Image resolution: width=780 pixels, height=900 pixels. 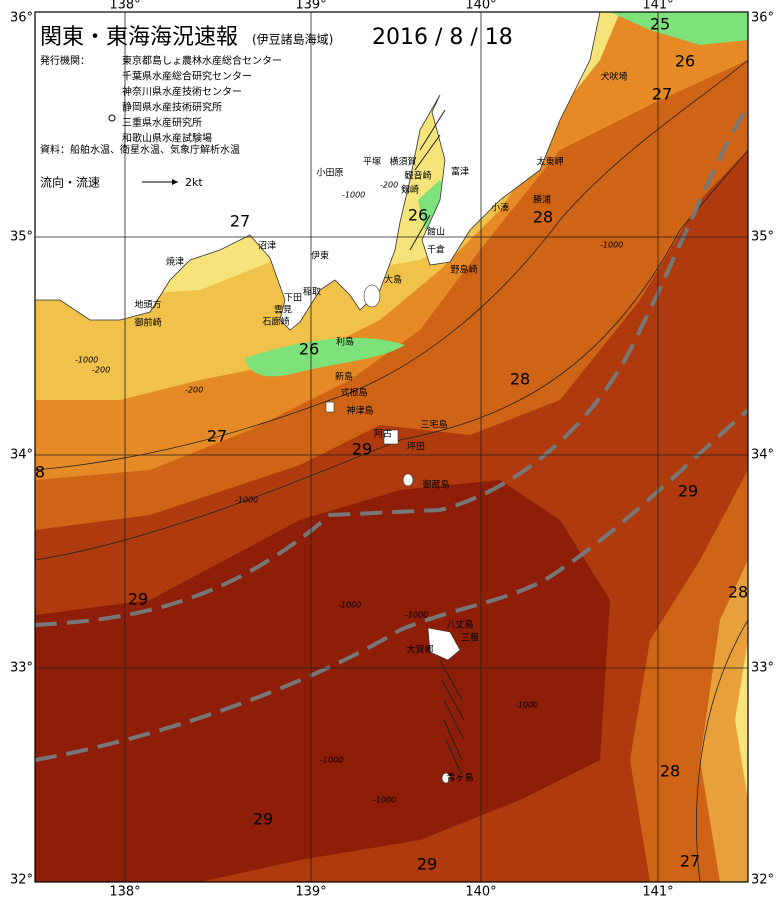 I want to click on source: 資料：船舶水温、衛星水温、気象庁解析水温, so click(x=140, y=149).